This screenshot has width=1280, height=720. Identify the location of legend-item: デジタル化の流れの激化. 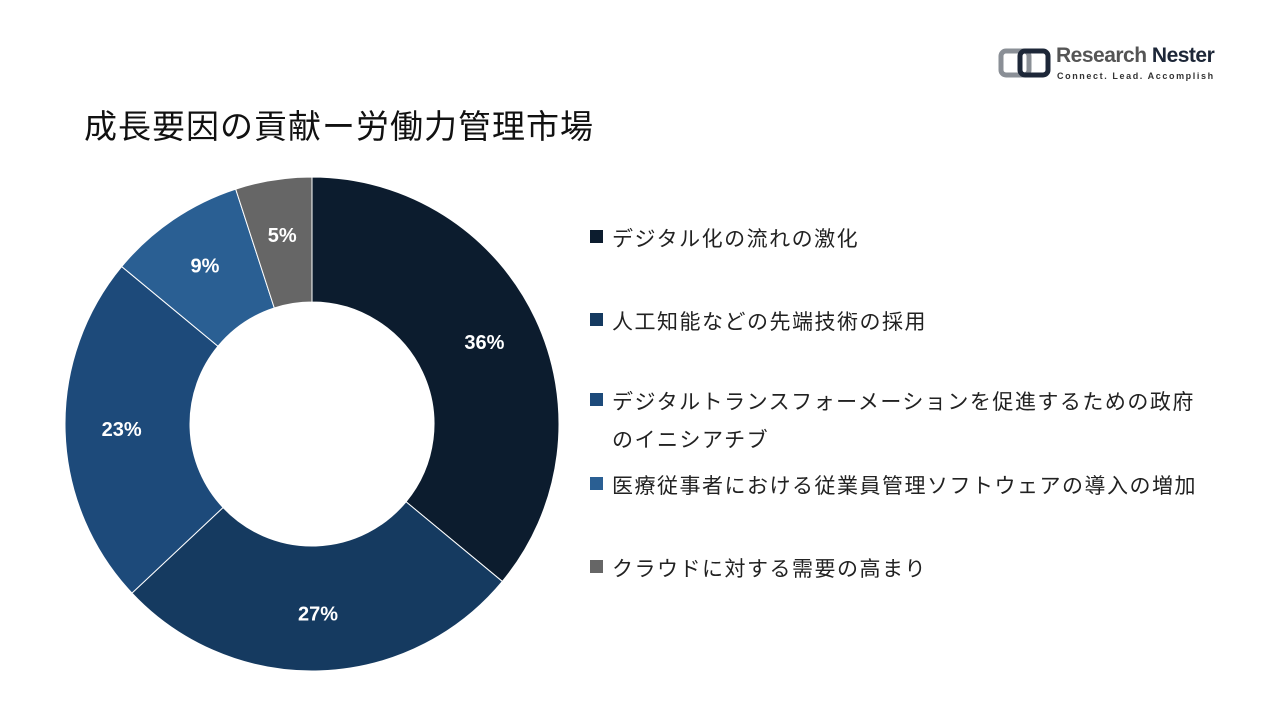
(893, 239).